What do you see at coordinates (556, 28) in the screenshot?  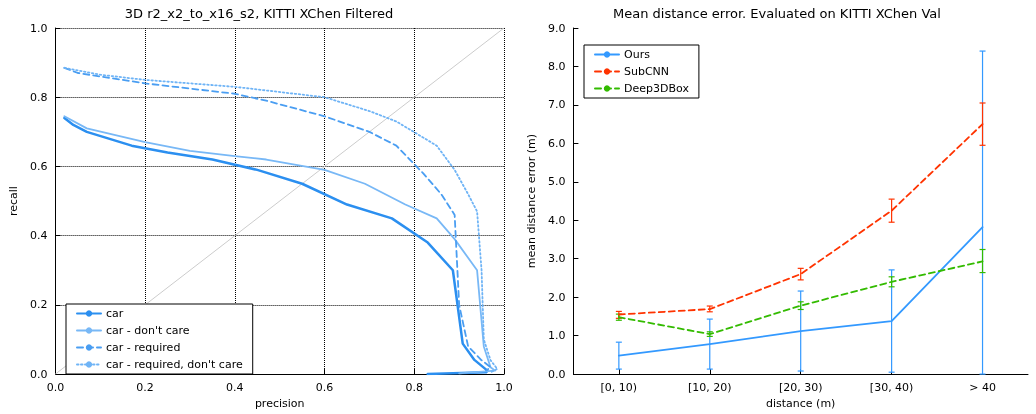 I see `y-tick-label: 9.0` at bounding box center [556, 28].